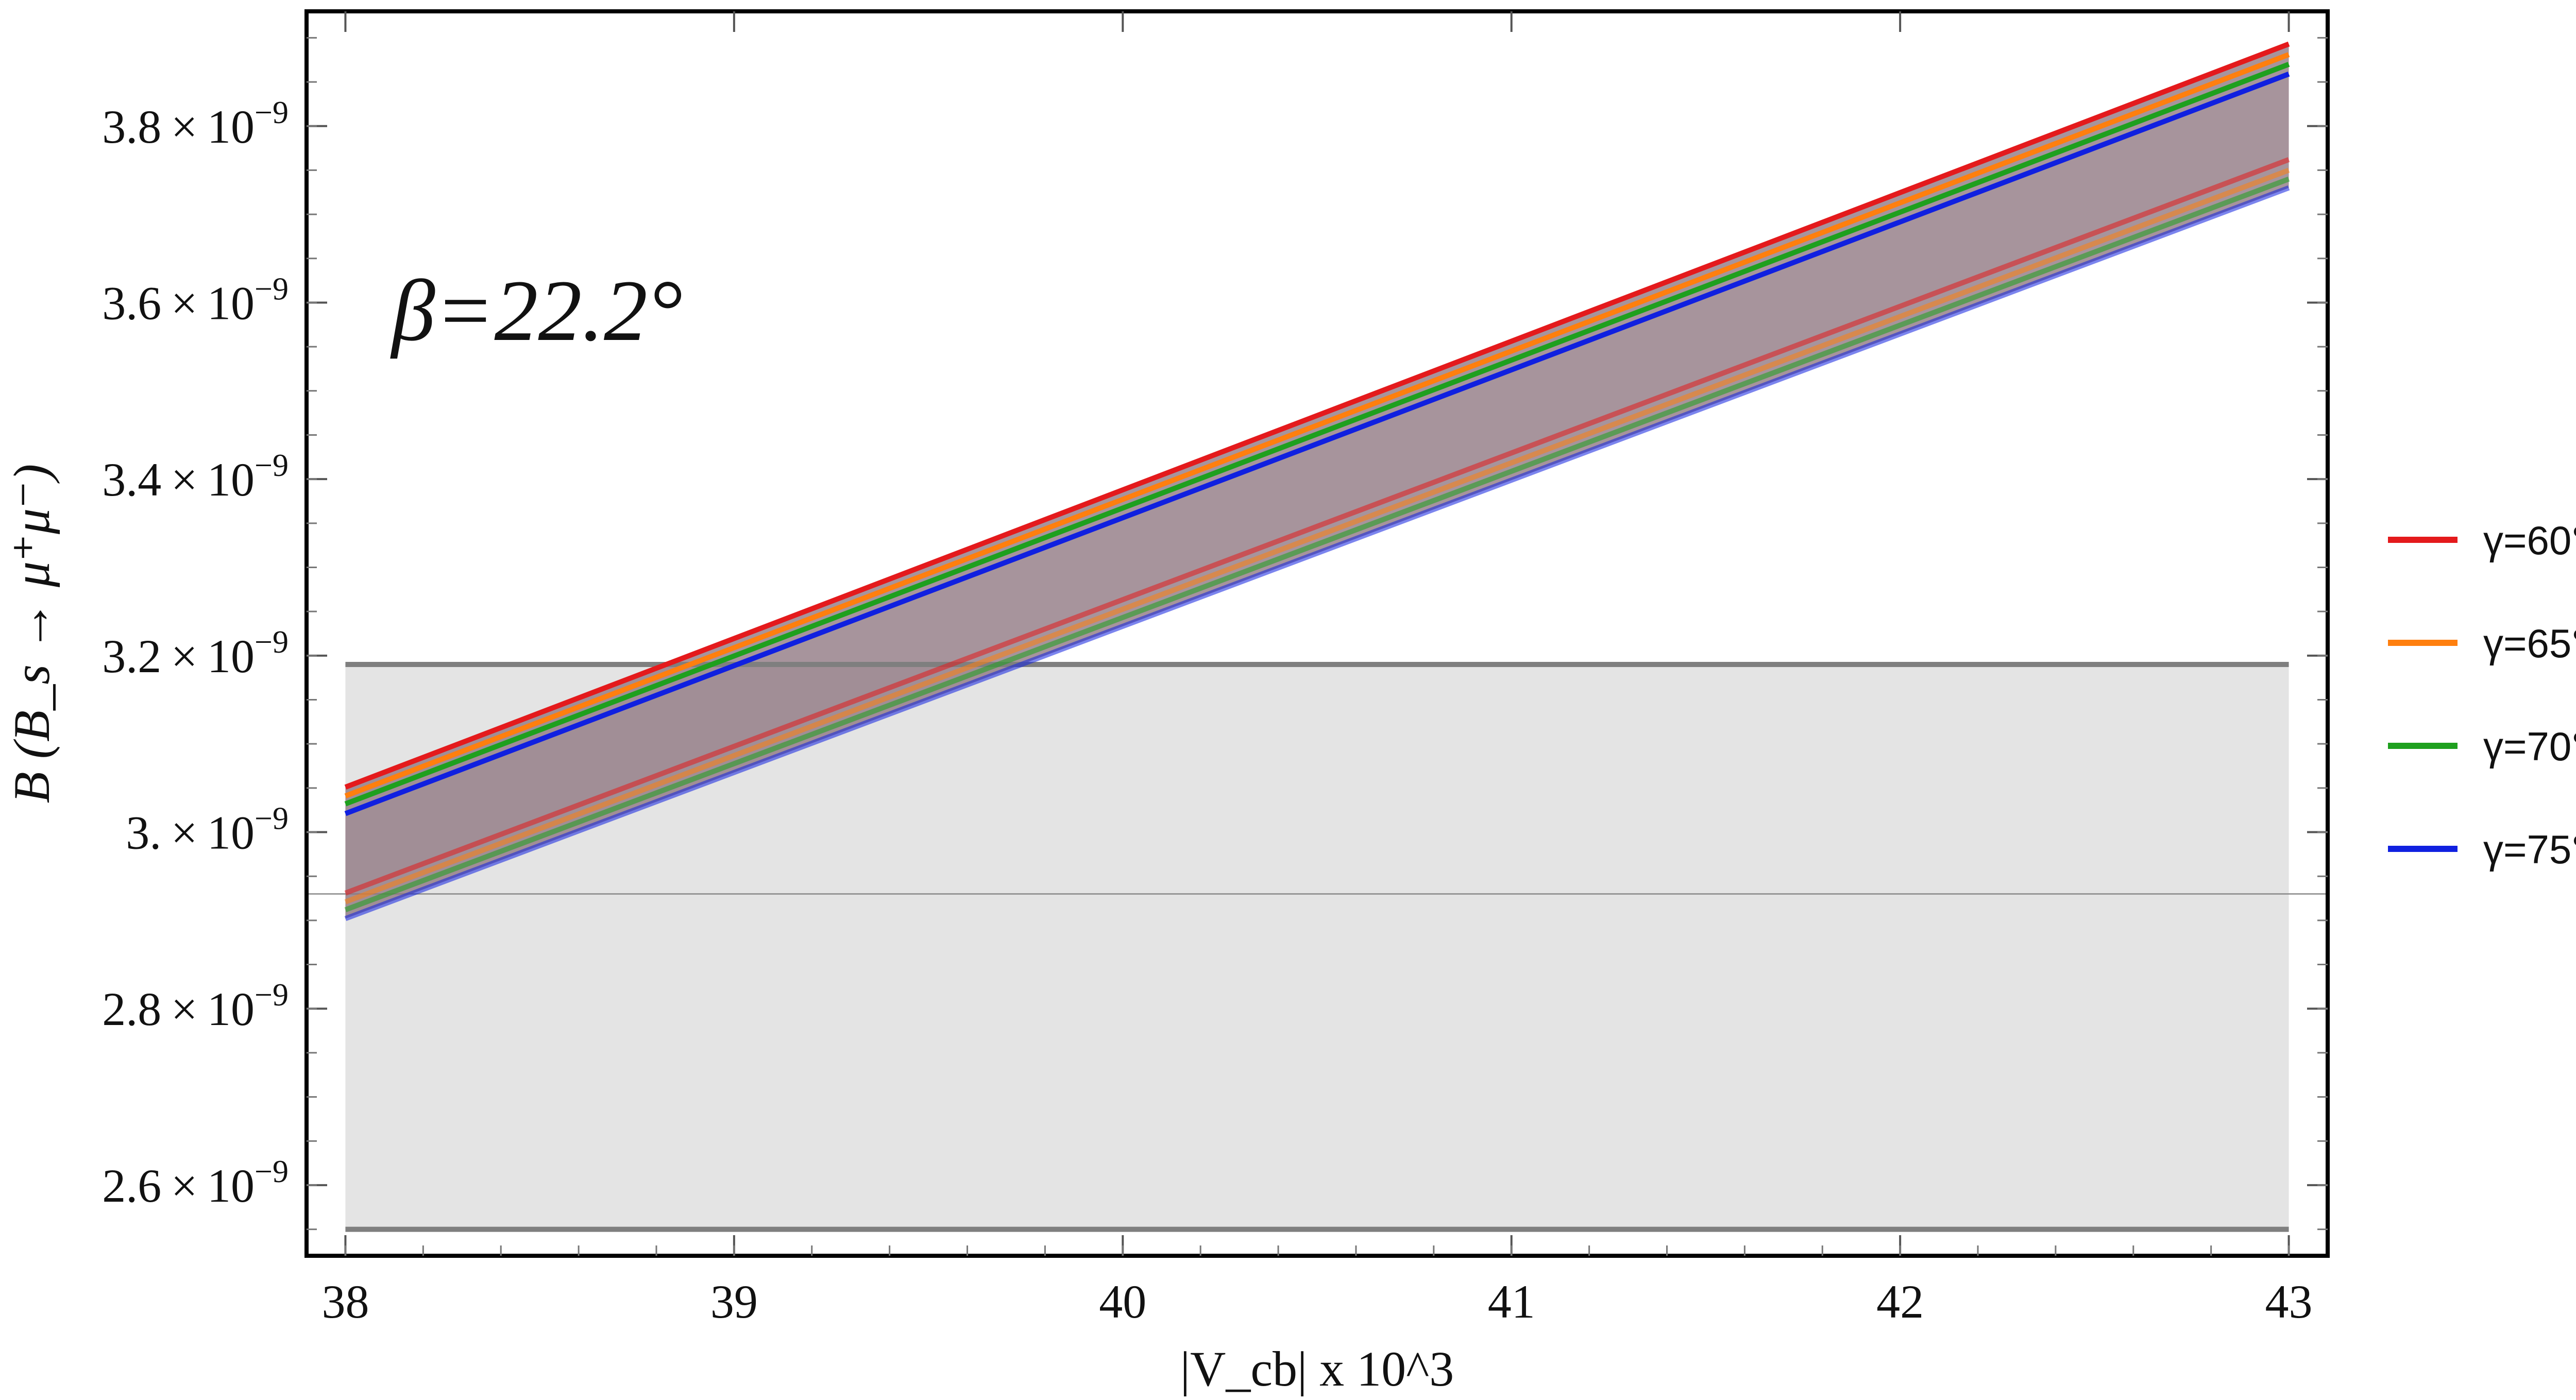 The width and height of the screenshot is (2576, 1400). What do you see at coordinates (31, 634) in the screenshot?
I see `y-axis-label: B (B_s → μ⁺μ⁻)` at bounding box center [31, 634].